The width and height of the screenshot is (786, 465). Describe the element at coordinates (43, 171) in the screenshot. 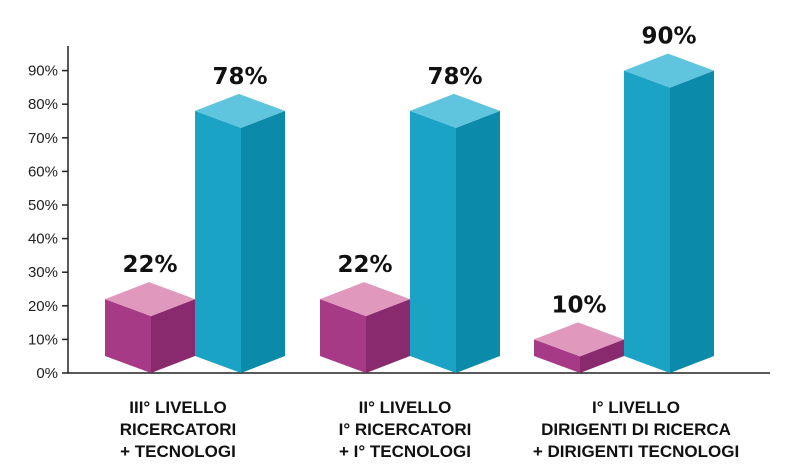

I see `y-tick-label: 60%` at that location.